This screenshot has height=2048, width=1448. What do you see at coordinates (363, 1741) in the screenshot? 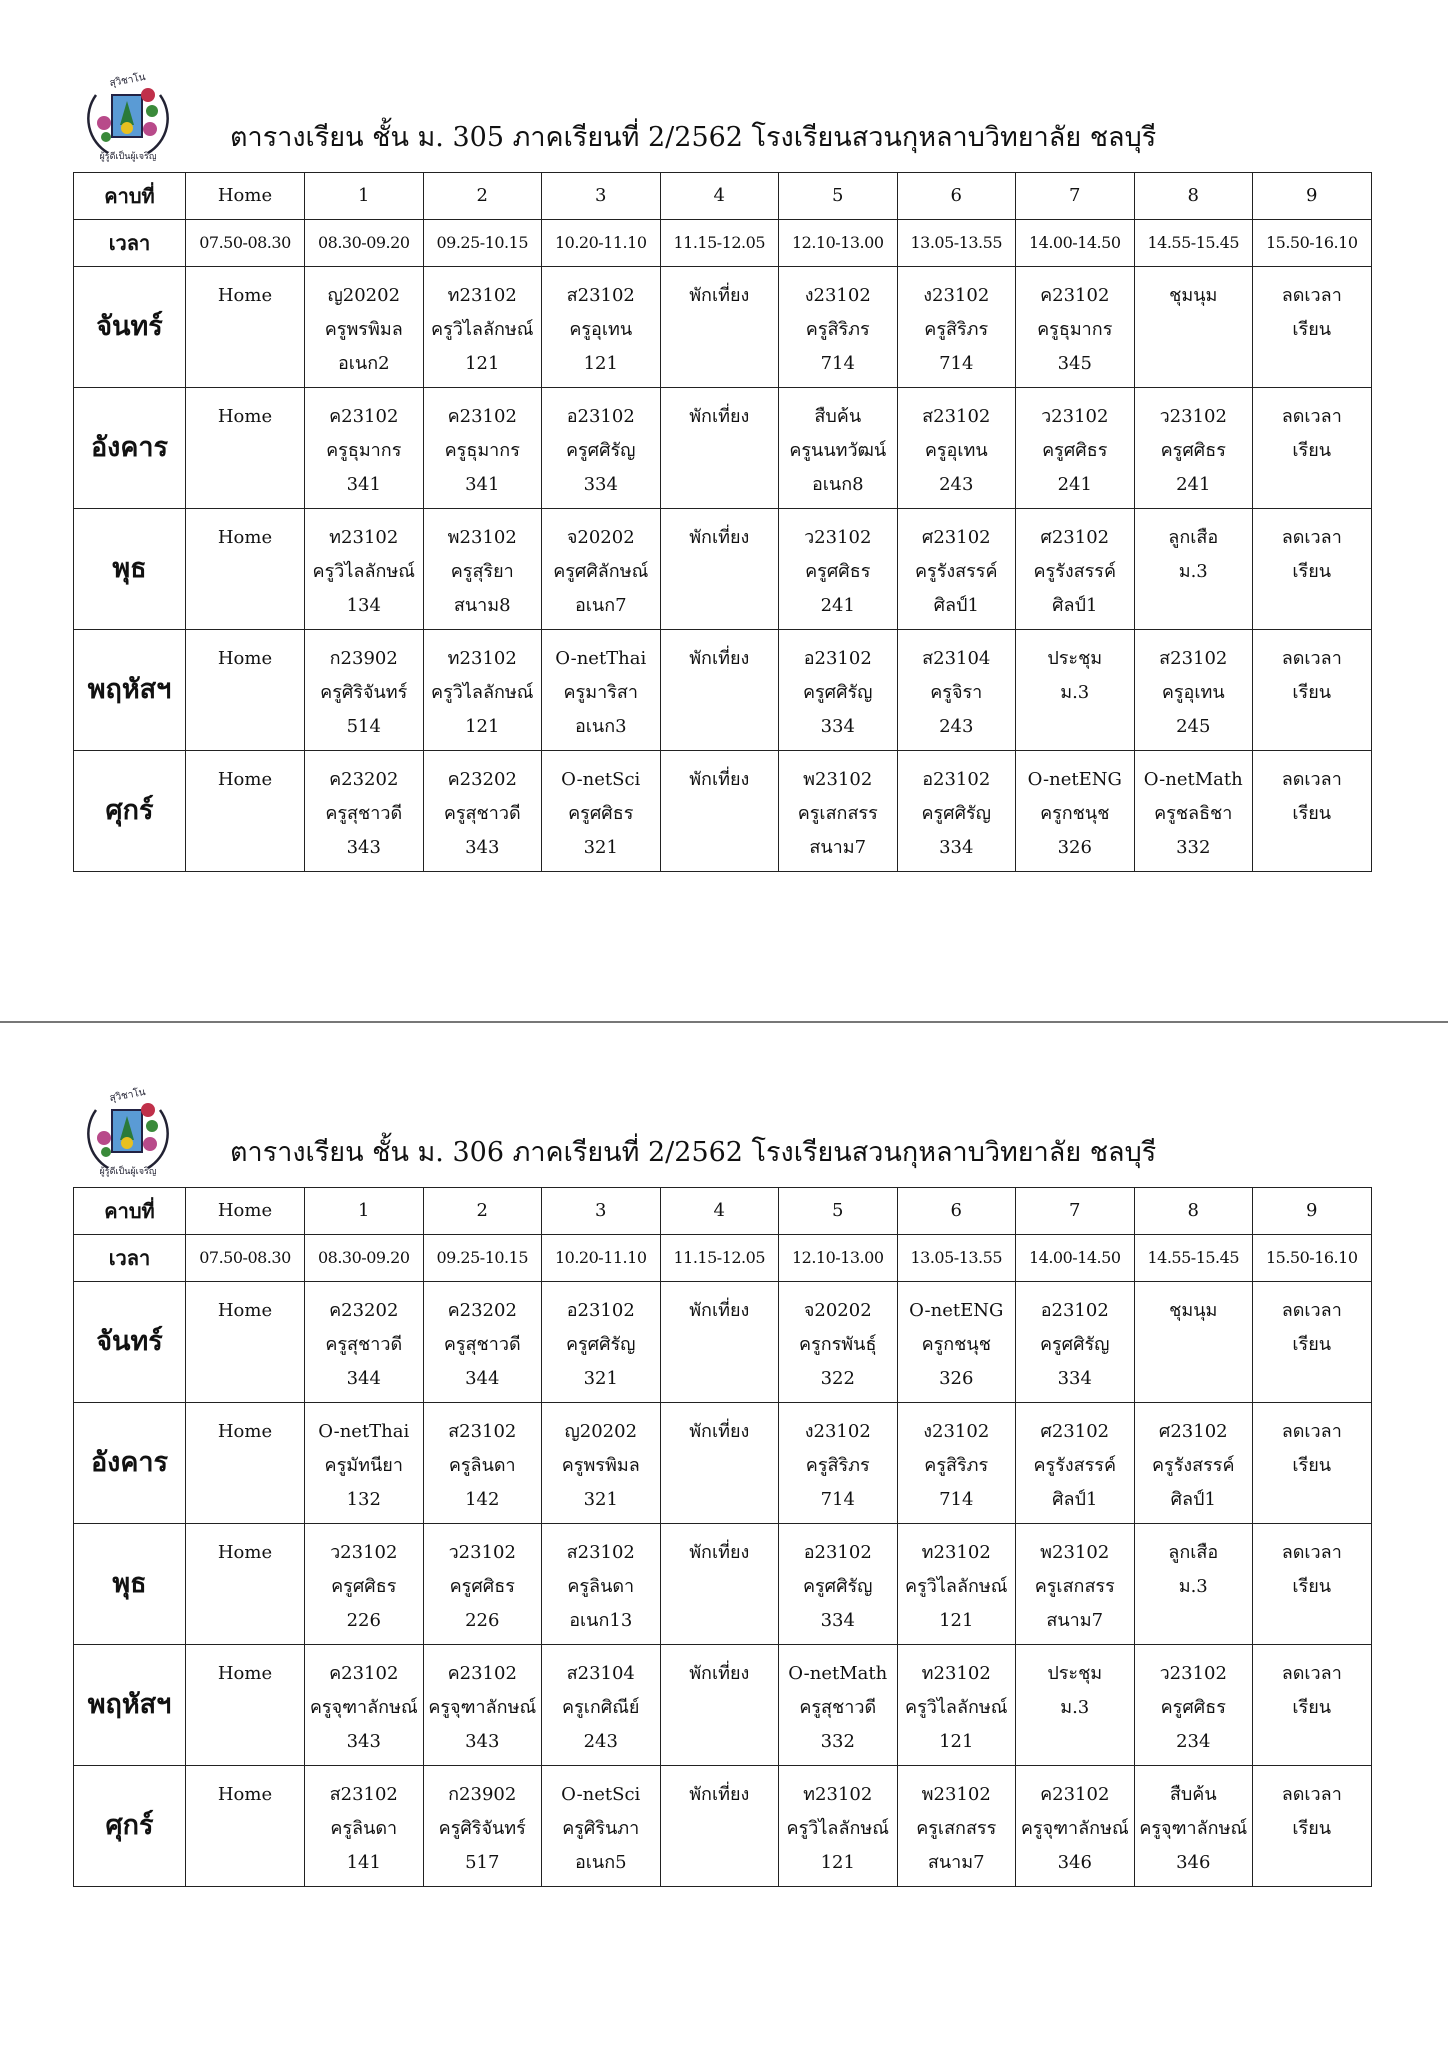
I see `room: 343` at bounding box center [363, 1741].